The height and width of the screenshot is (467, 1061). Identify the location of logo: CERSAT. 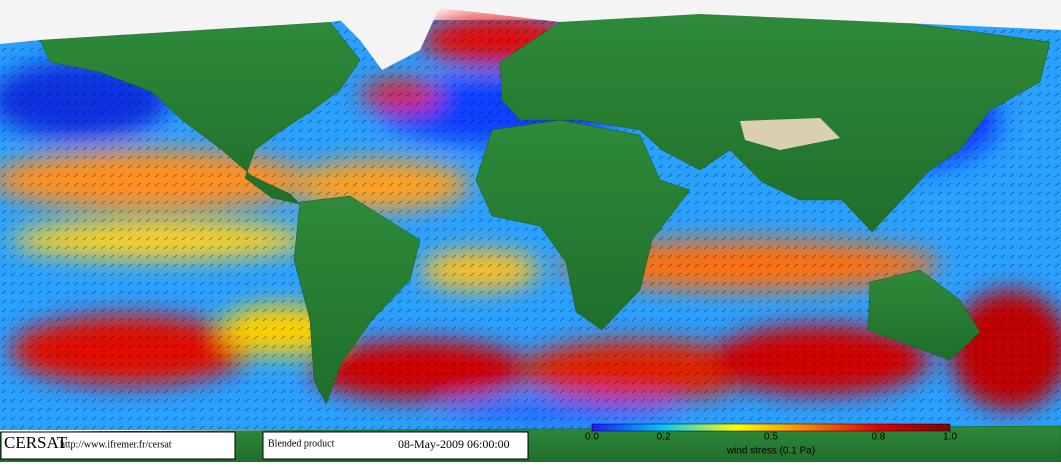
(36, 442).